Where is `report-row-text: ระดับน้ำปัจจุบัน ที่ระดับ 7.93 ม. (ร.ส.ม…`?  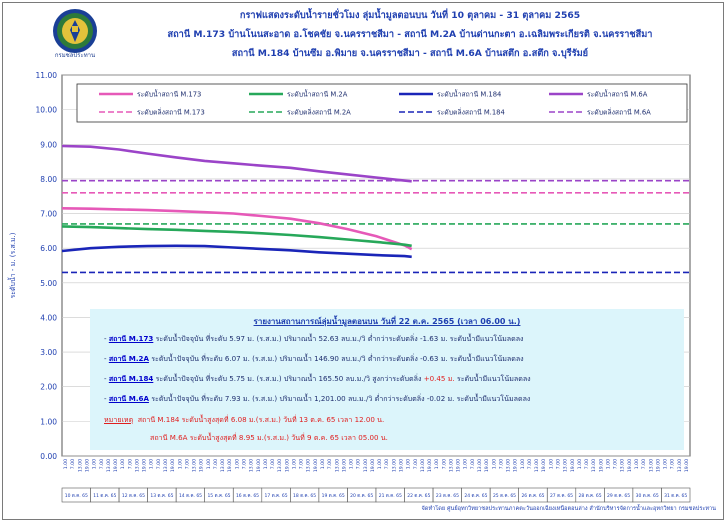 report-row-text: ระดับน้ำปัจจุบัน ที่ระดับ 7.93 ม. (ร.ส.ม… is located at coordinates (341, 398).